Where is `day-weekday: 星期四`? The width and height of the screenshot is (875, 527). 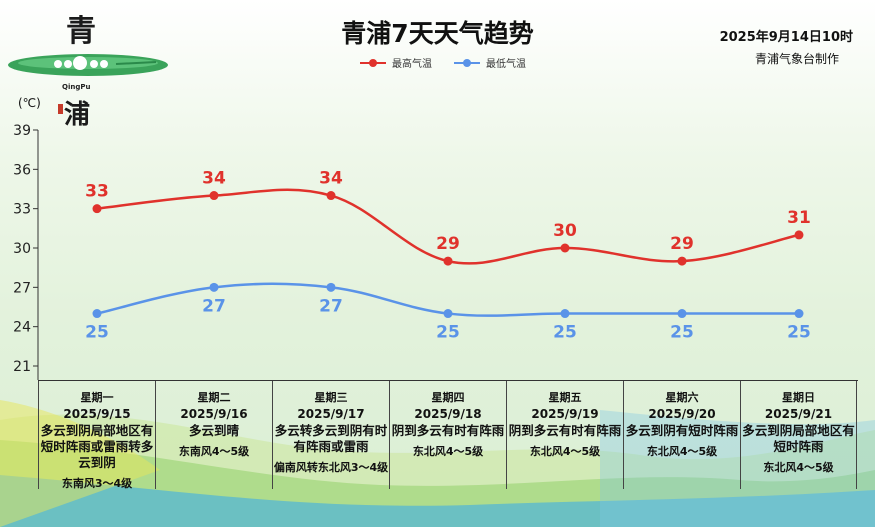
day-weekday: 星期四 is located at coordinates (448, 397).